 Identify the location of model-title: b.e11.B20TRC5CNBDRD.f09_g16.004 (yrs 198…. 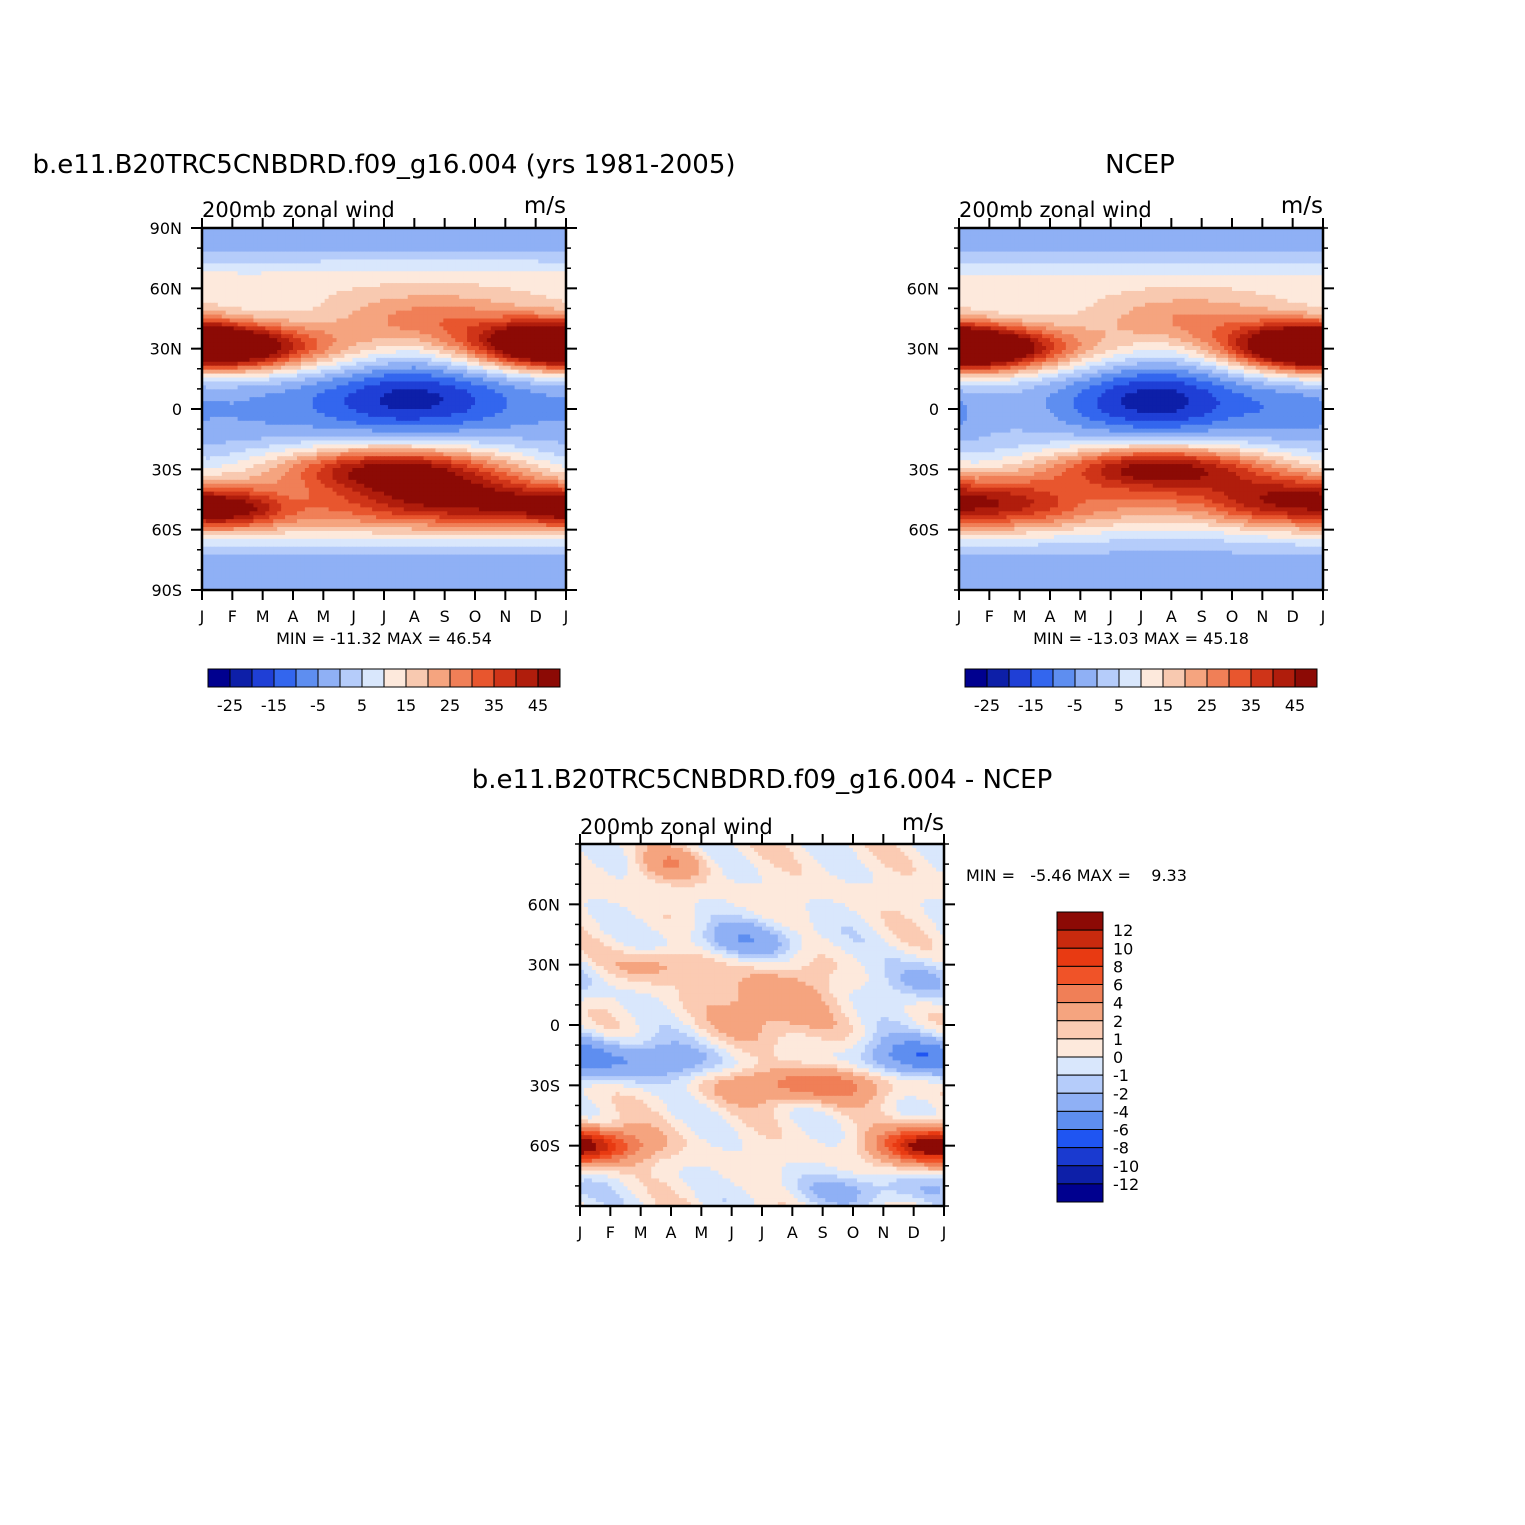
(383, 165).